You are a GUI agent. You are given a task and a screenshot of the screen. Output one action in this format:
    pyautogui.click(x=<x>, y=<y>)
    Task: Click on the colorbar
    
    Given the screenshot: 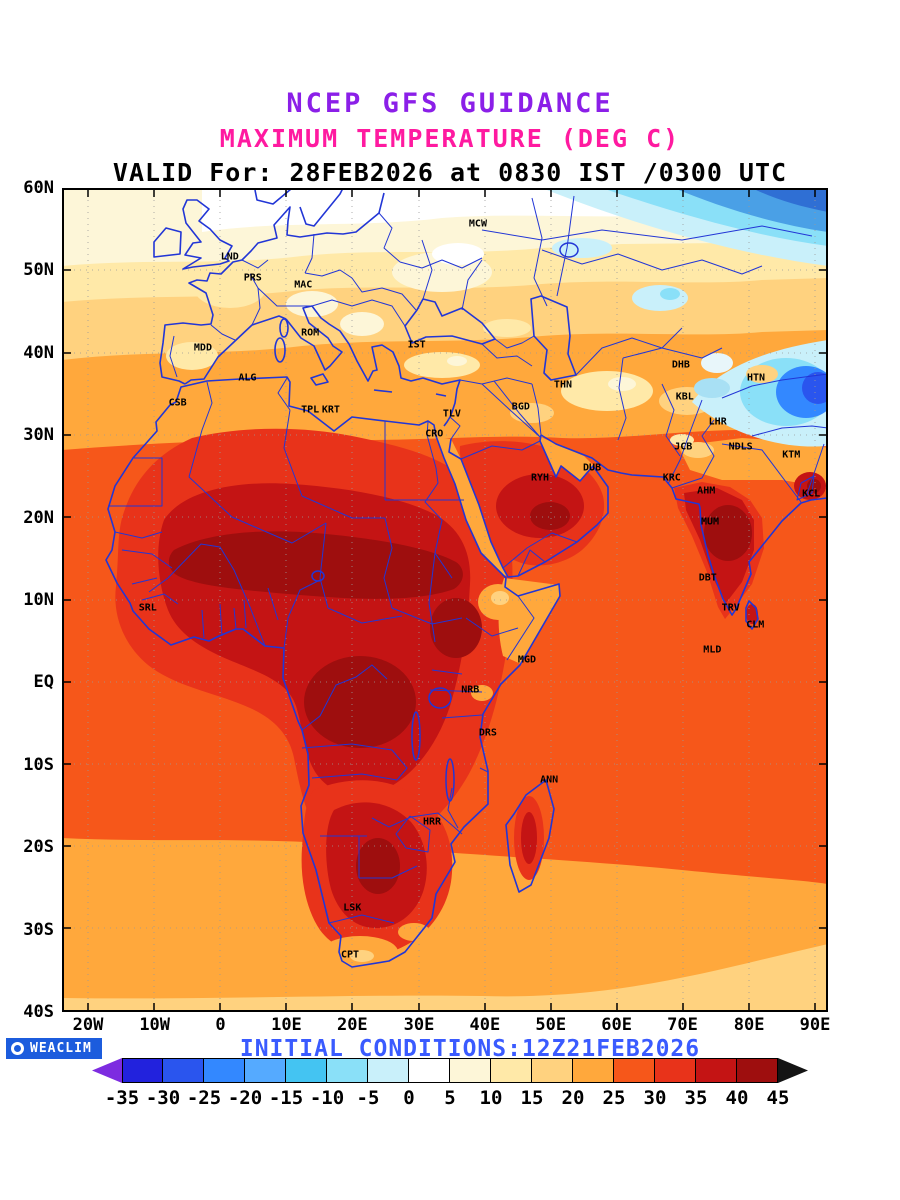 What is the action you would take?
    pyautogui.click(x=450, y=1070)
    